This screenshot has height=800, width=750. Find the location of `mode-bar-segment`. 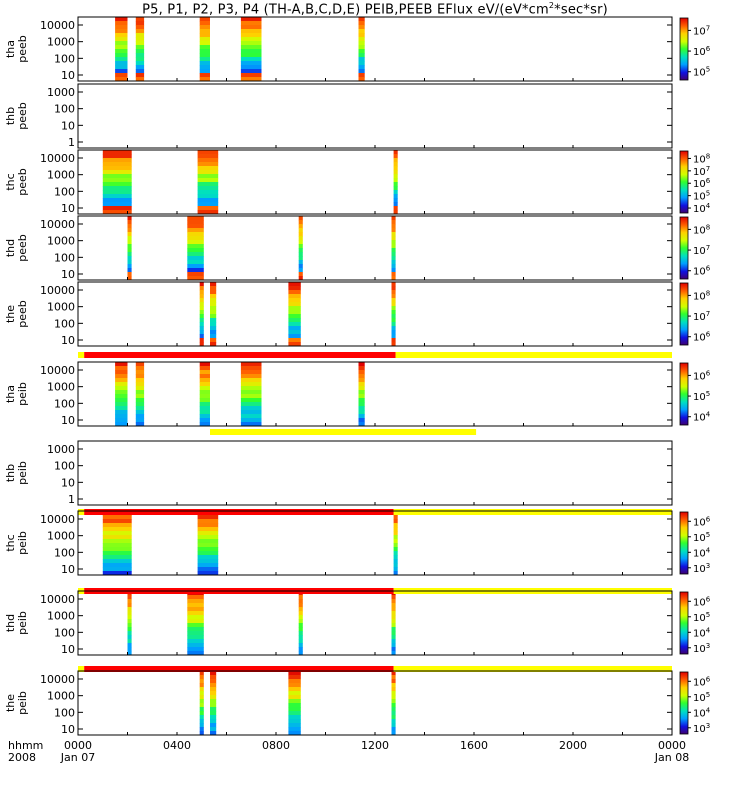

mode-bar-segment is located at coordinates (81, 512).